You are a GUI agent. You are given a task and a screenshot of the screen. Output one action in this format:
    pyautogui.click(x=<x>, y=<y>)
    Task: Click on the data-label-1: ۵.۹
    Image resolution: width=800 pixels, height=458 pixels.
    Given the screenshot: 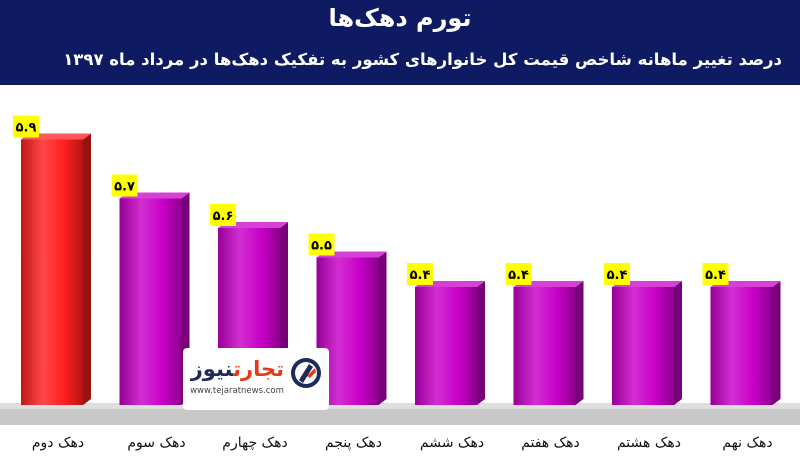 What is the action you would take?
    pyautogui.click(x=26, y=128)
    